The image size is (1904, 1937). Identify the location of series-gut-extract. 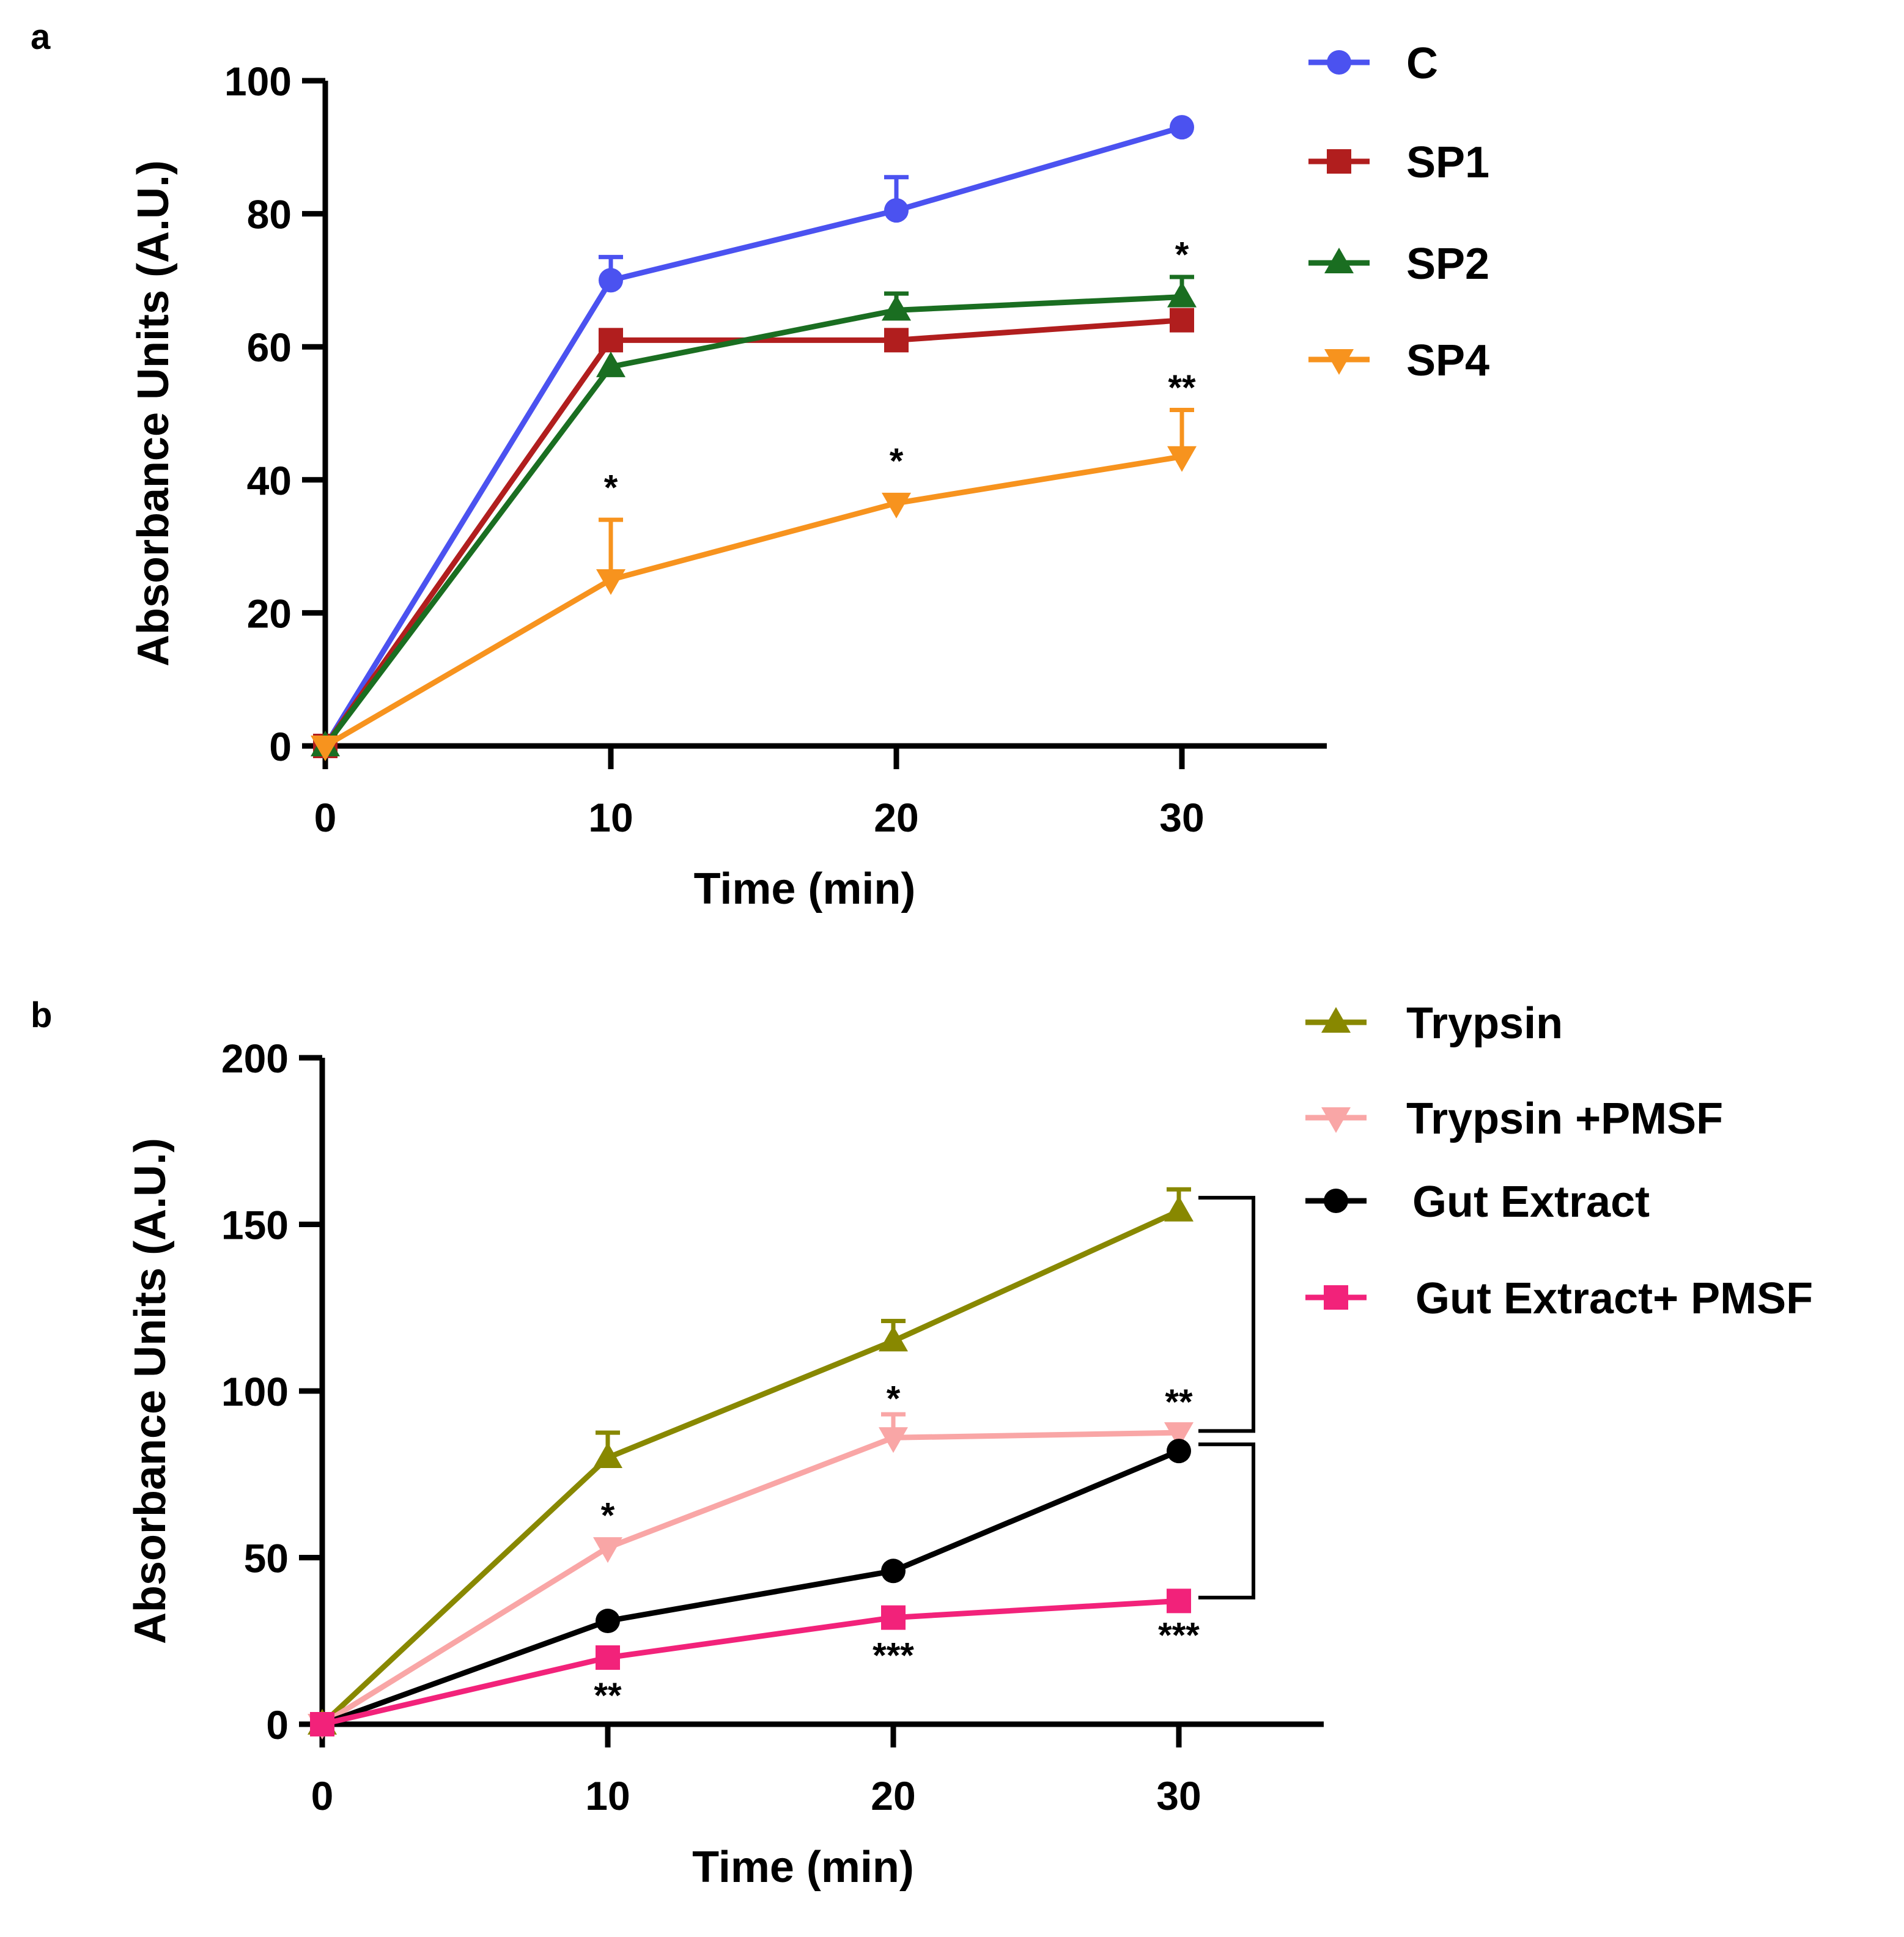
(750, 1587).